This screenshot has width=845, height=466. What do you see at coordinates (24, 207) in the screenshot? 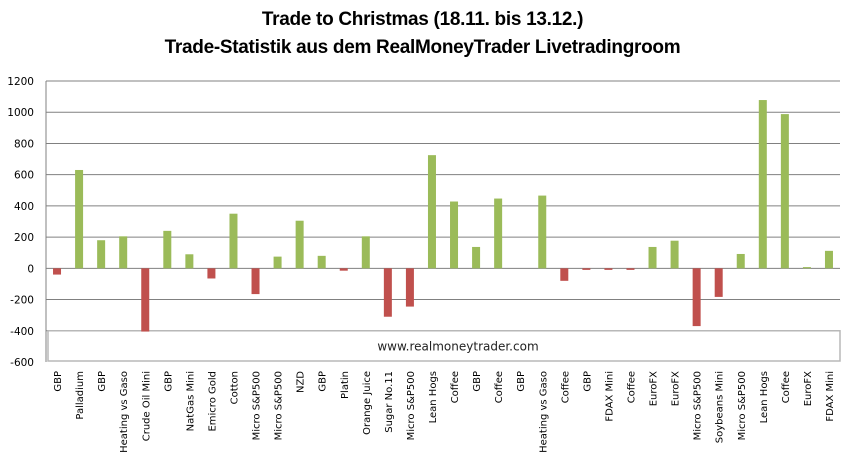
I see `y-tick-label: 400` at bounding box center [24, 207].